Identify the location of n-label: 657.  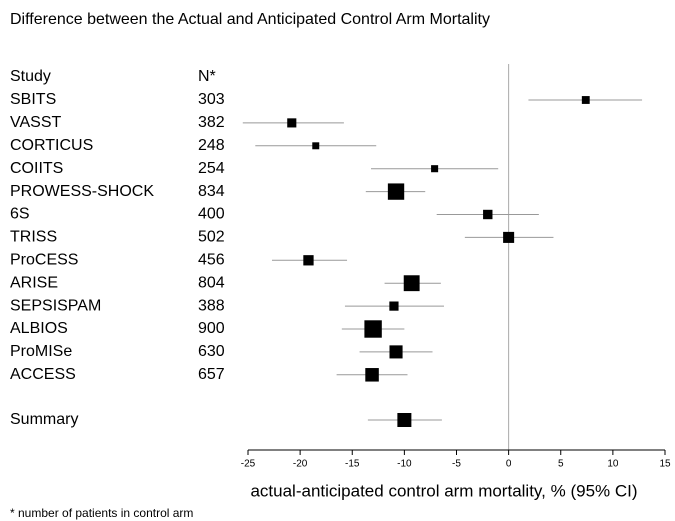
(211, 374).